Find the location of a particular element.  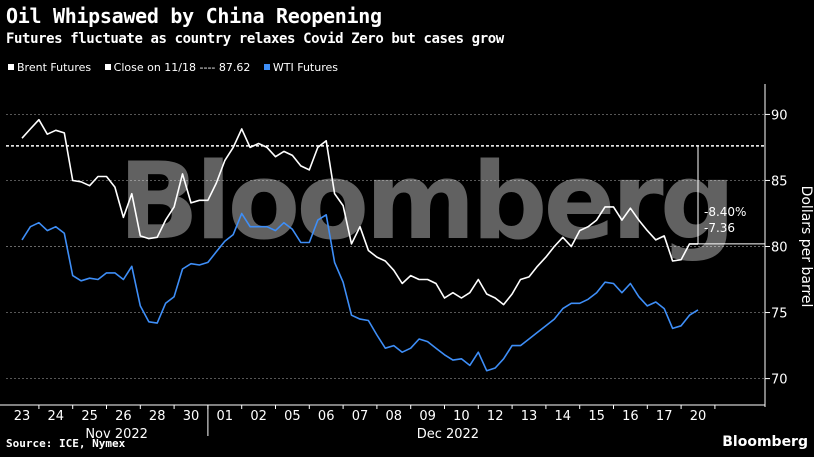

x-tick-label: 24 is located at coordinates (56, 416).